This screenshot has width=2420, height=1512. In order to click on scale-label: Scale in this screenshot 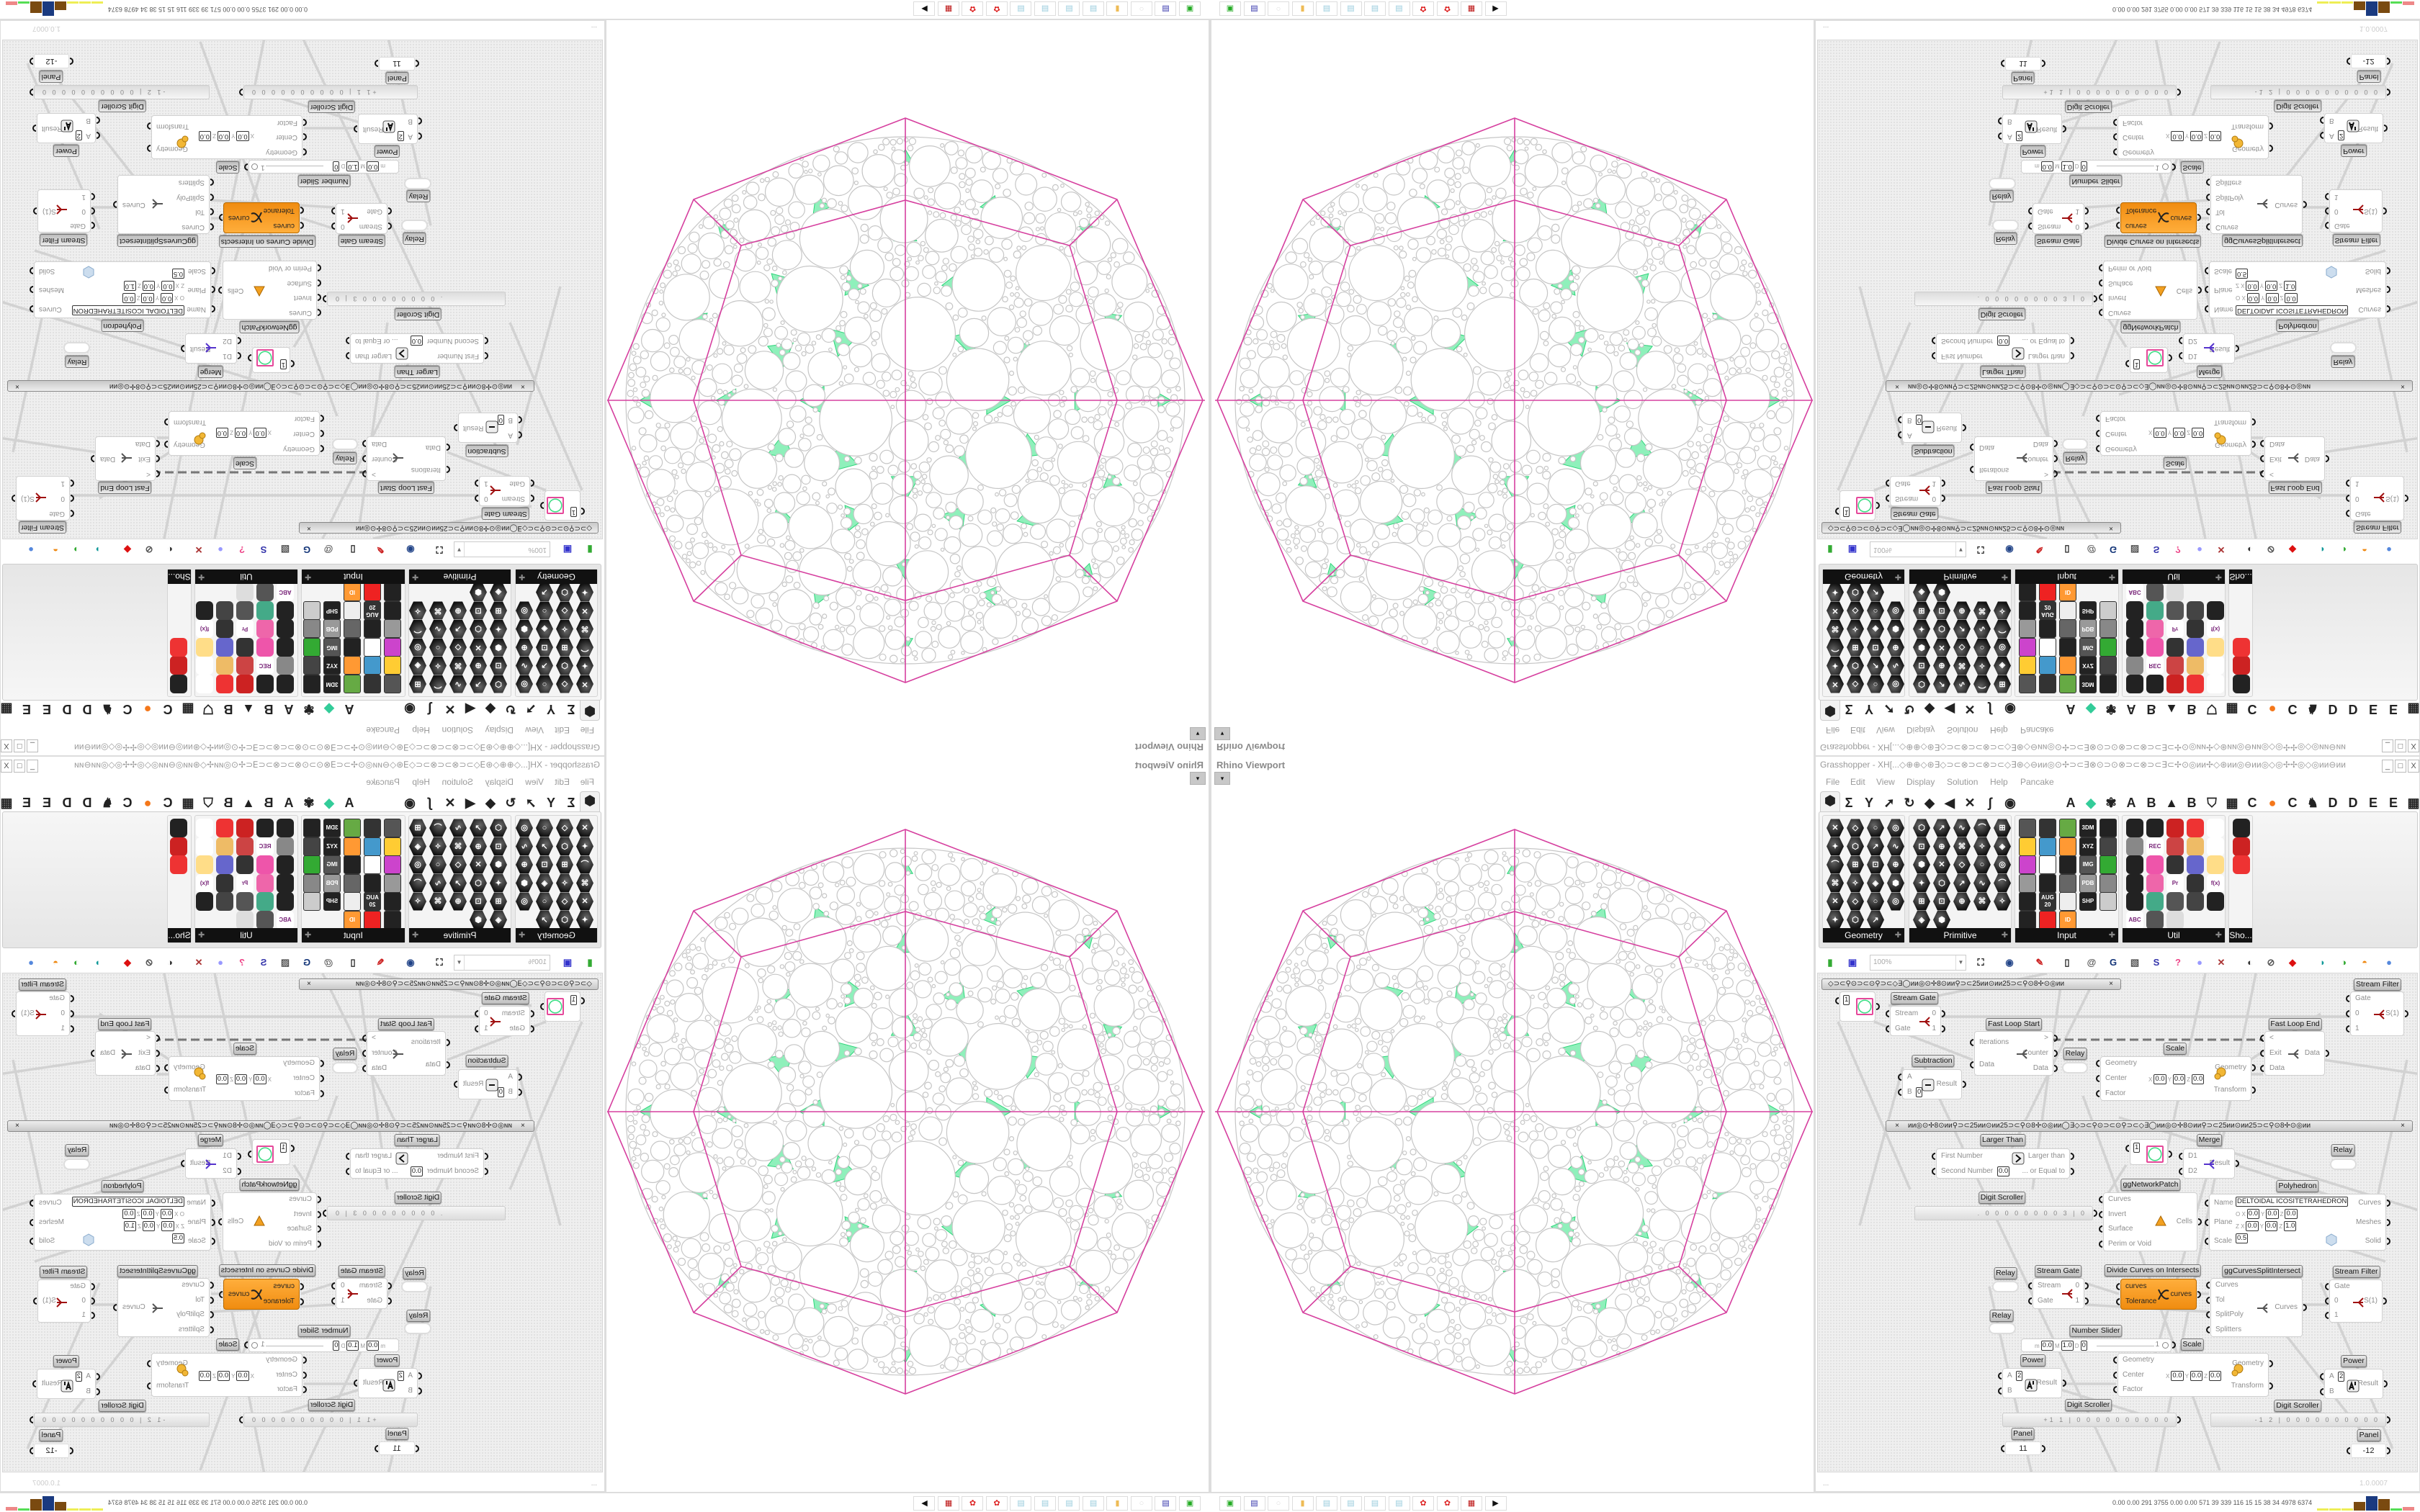, I will do `click(245, 1049)`.